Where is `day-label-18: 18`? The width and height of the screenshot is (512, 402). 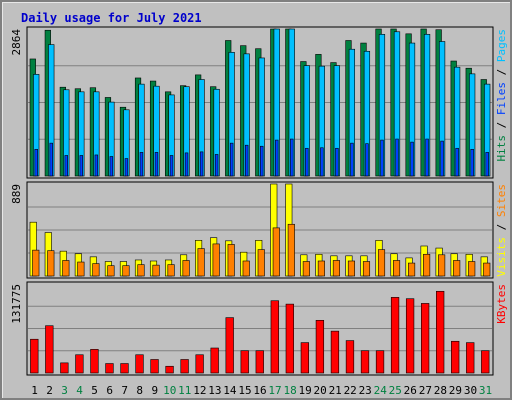
day-label-18: 18 is located at coordinates (289, 390).